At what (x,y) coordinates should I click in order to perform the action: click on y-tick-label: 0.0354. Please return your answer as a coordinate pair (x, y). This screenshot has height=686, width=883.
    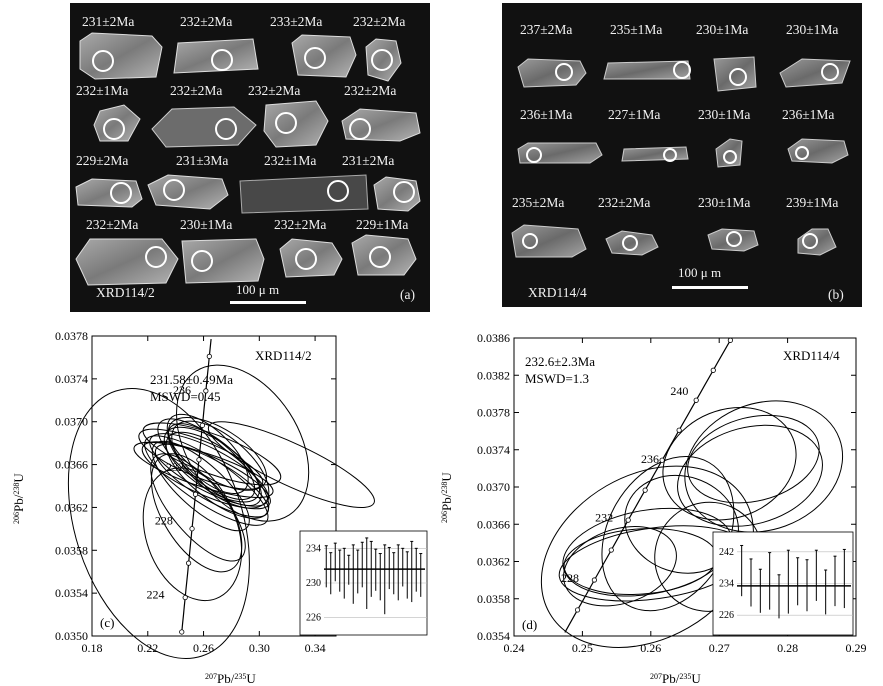
    Looking at the image, I should click on (493, 636).